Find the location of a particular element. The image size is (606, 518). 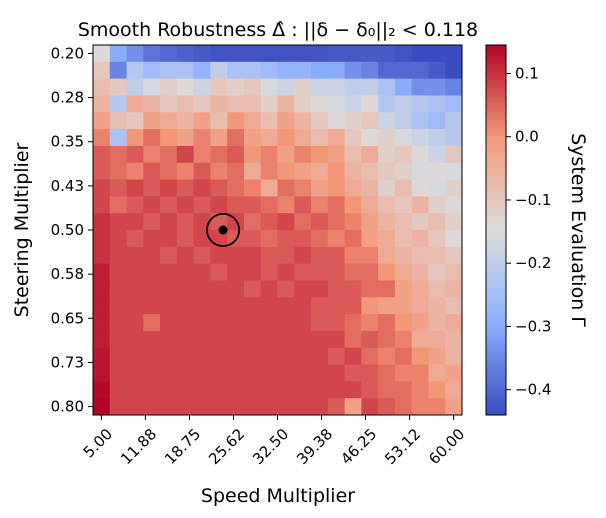

colorbar-label: System Evaluation Γ is located at coordinates (578, 230).